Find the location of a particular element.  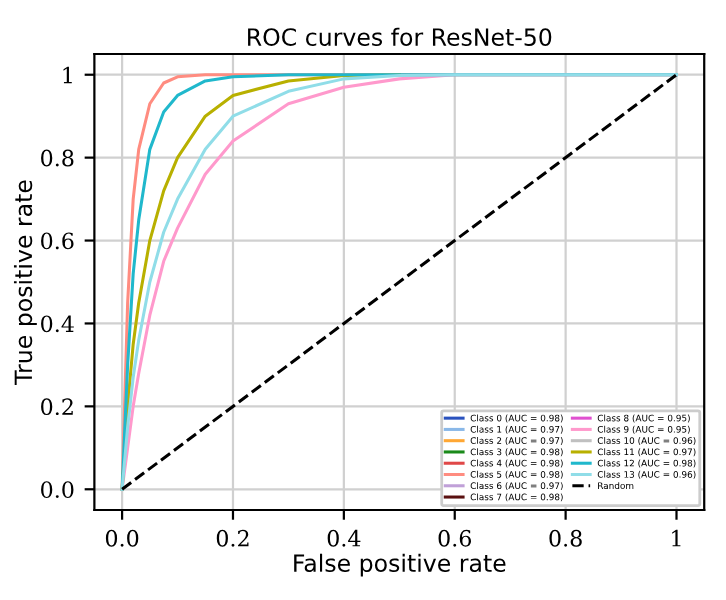

chart-title: ROC curves for ResNet-50 is located at coordinates (400, 36).